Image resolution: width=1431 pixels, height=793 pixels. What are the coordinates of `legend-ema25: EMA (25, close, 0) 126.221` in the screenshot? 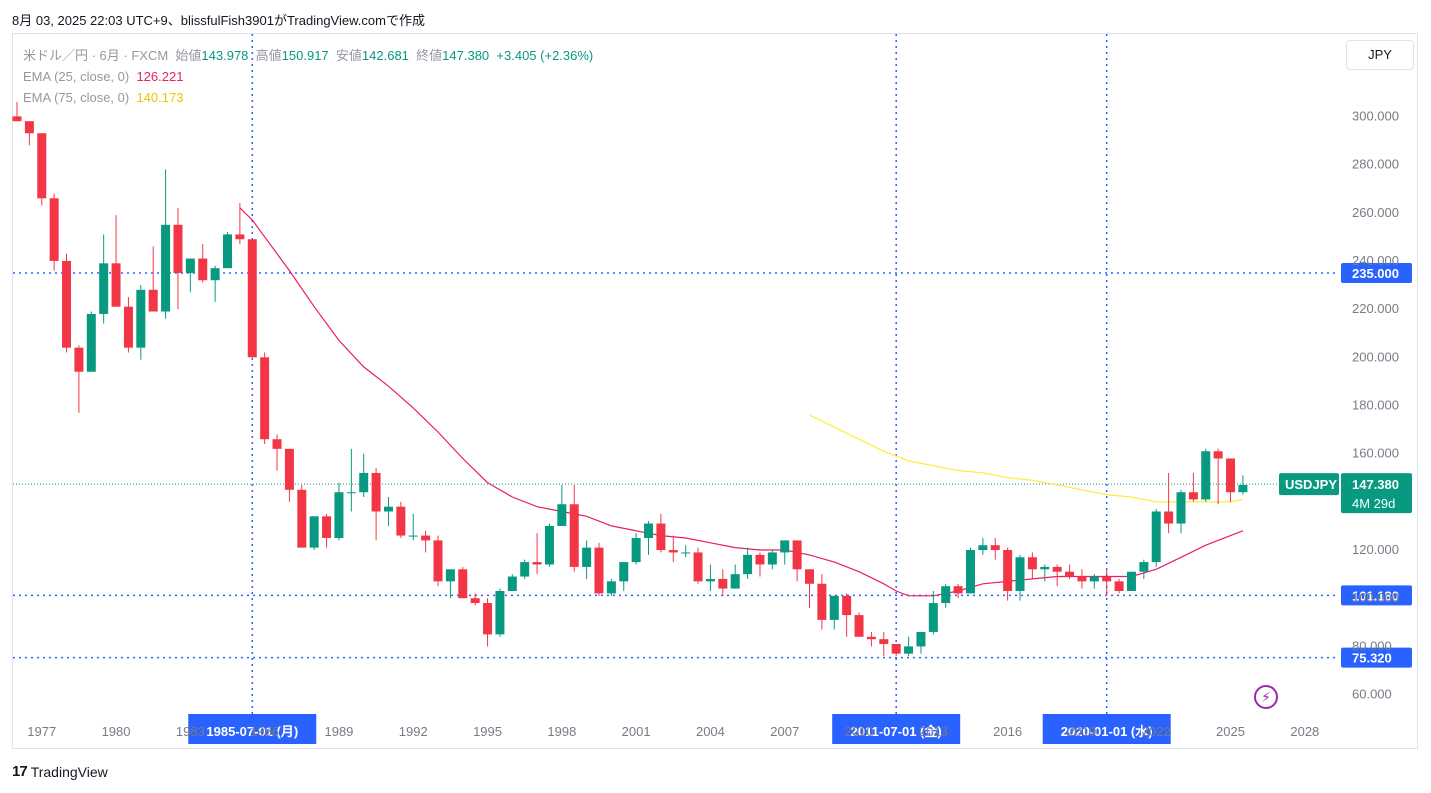 It's located at (308, 76).